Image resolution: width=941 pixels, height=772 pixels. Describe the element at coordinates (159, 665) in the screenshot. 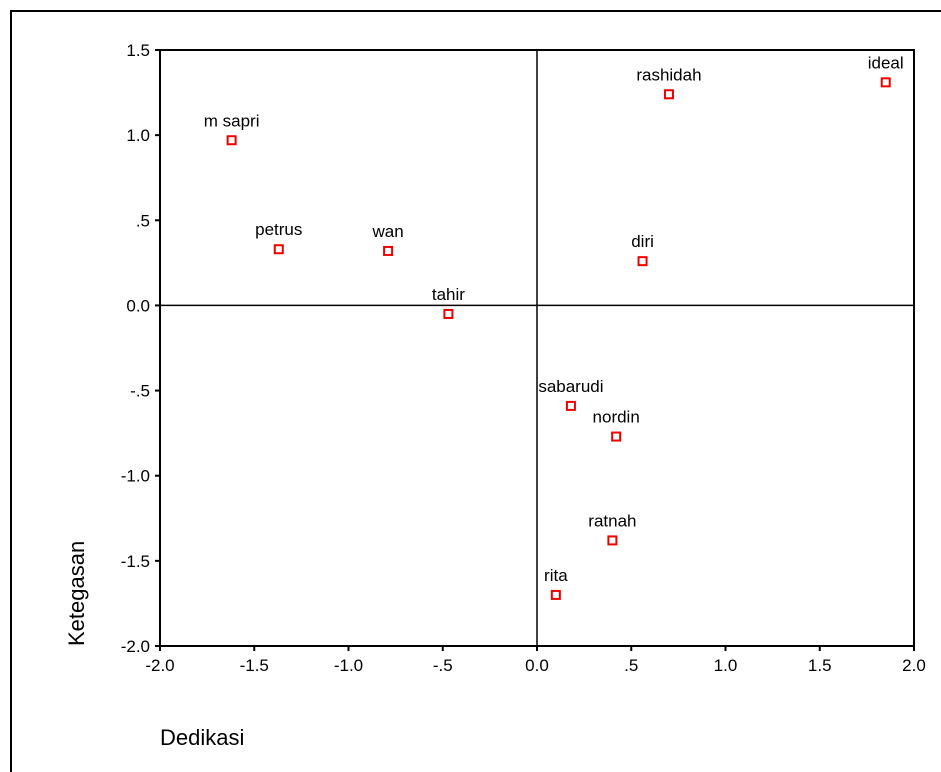

I see `x-tick-label: -2.0` at that location.